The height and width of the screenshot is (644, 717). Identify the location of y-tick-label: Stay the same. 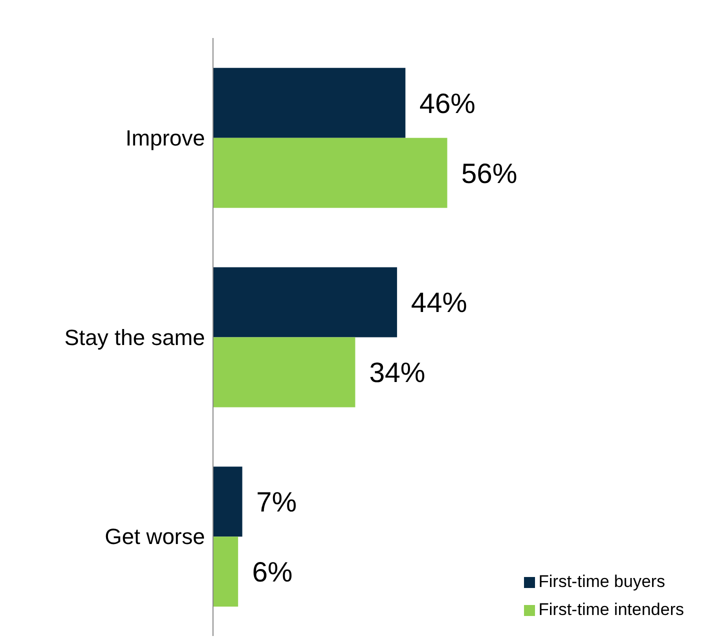
(134, 337).